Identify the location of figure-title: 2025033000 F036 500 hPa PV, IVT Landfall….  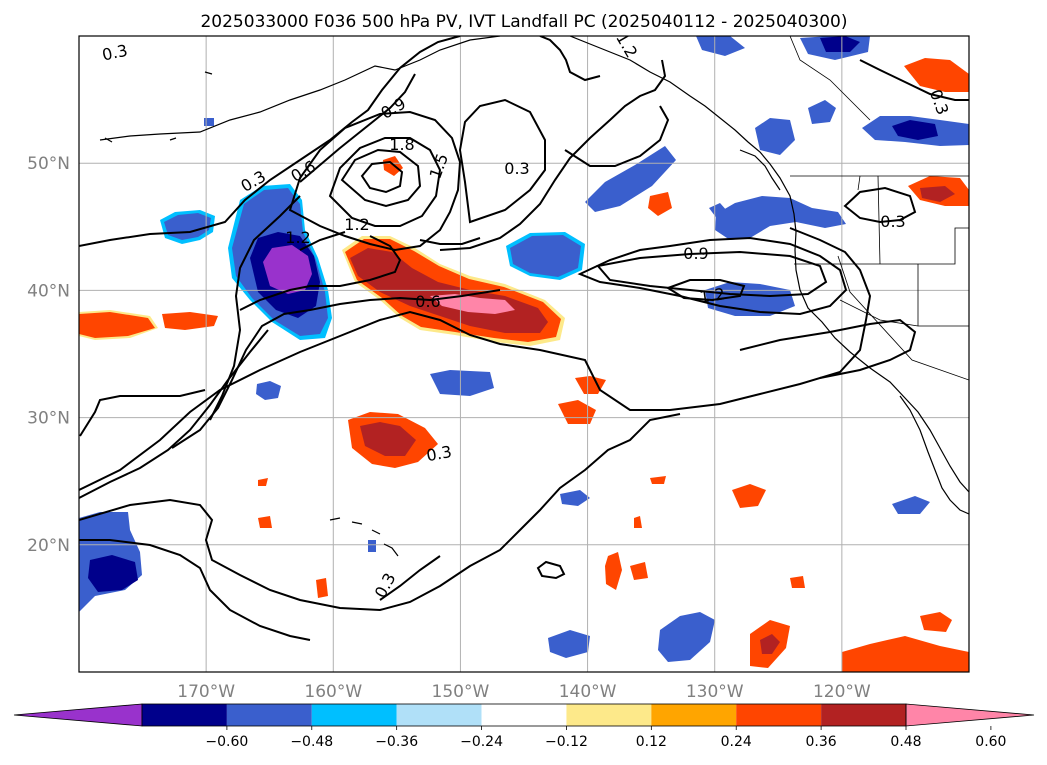
(523, 22).